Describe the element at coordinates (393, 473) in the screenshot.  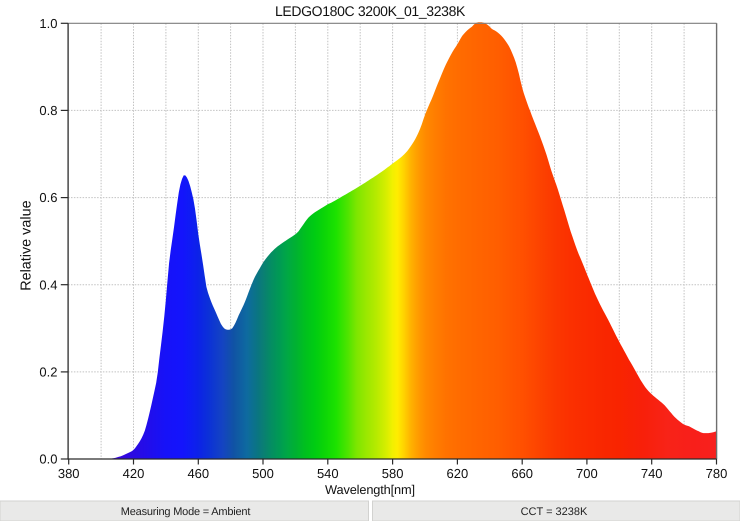
I see `svg-text: 580` at that location.